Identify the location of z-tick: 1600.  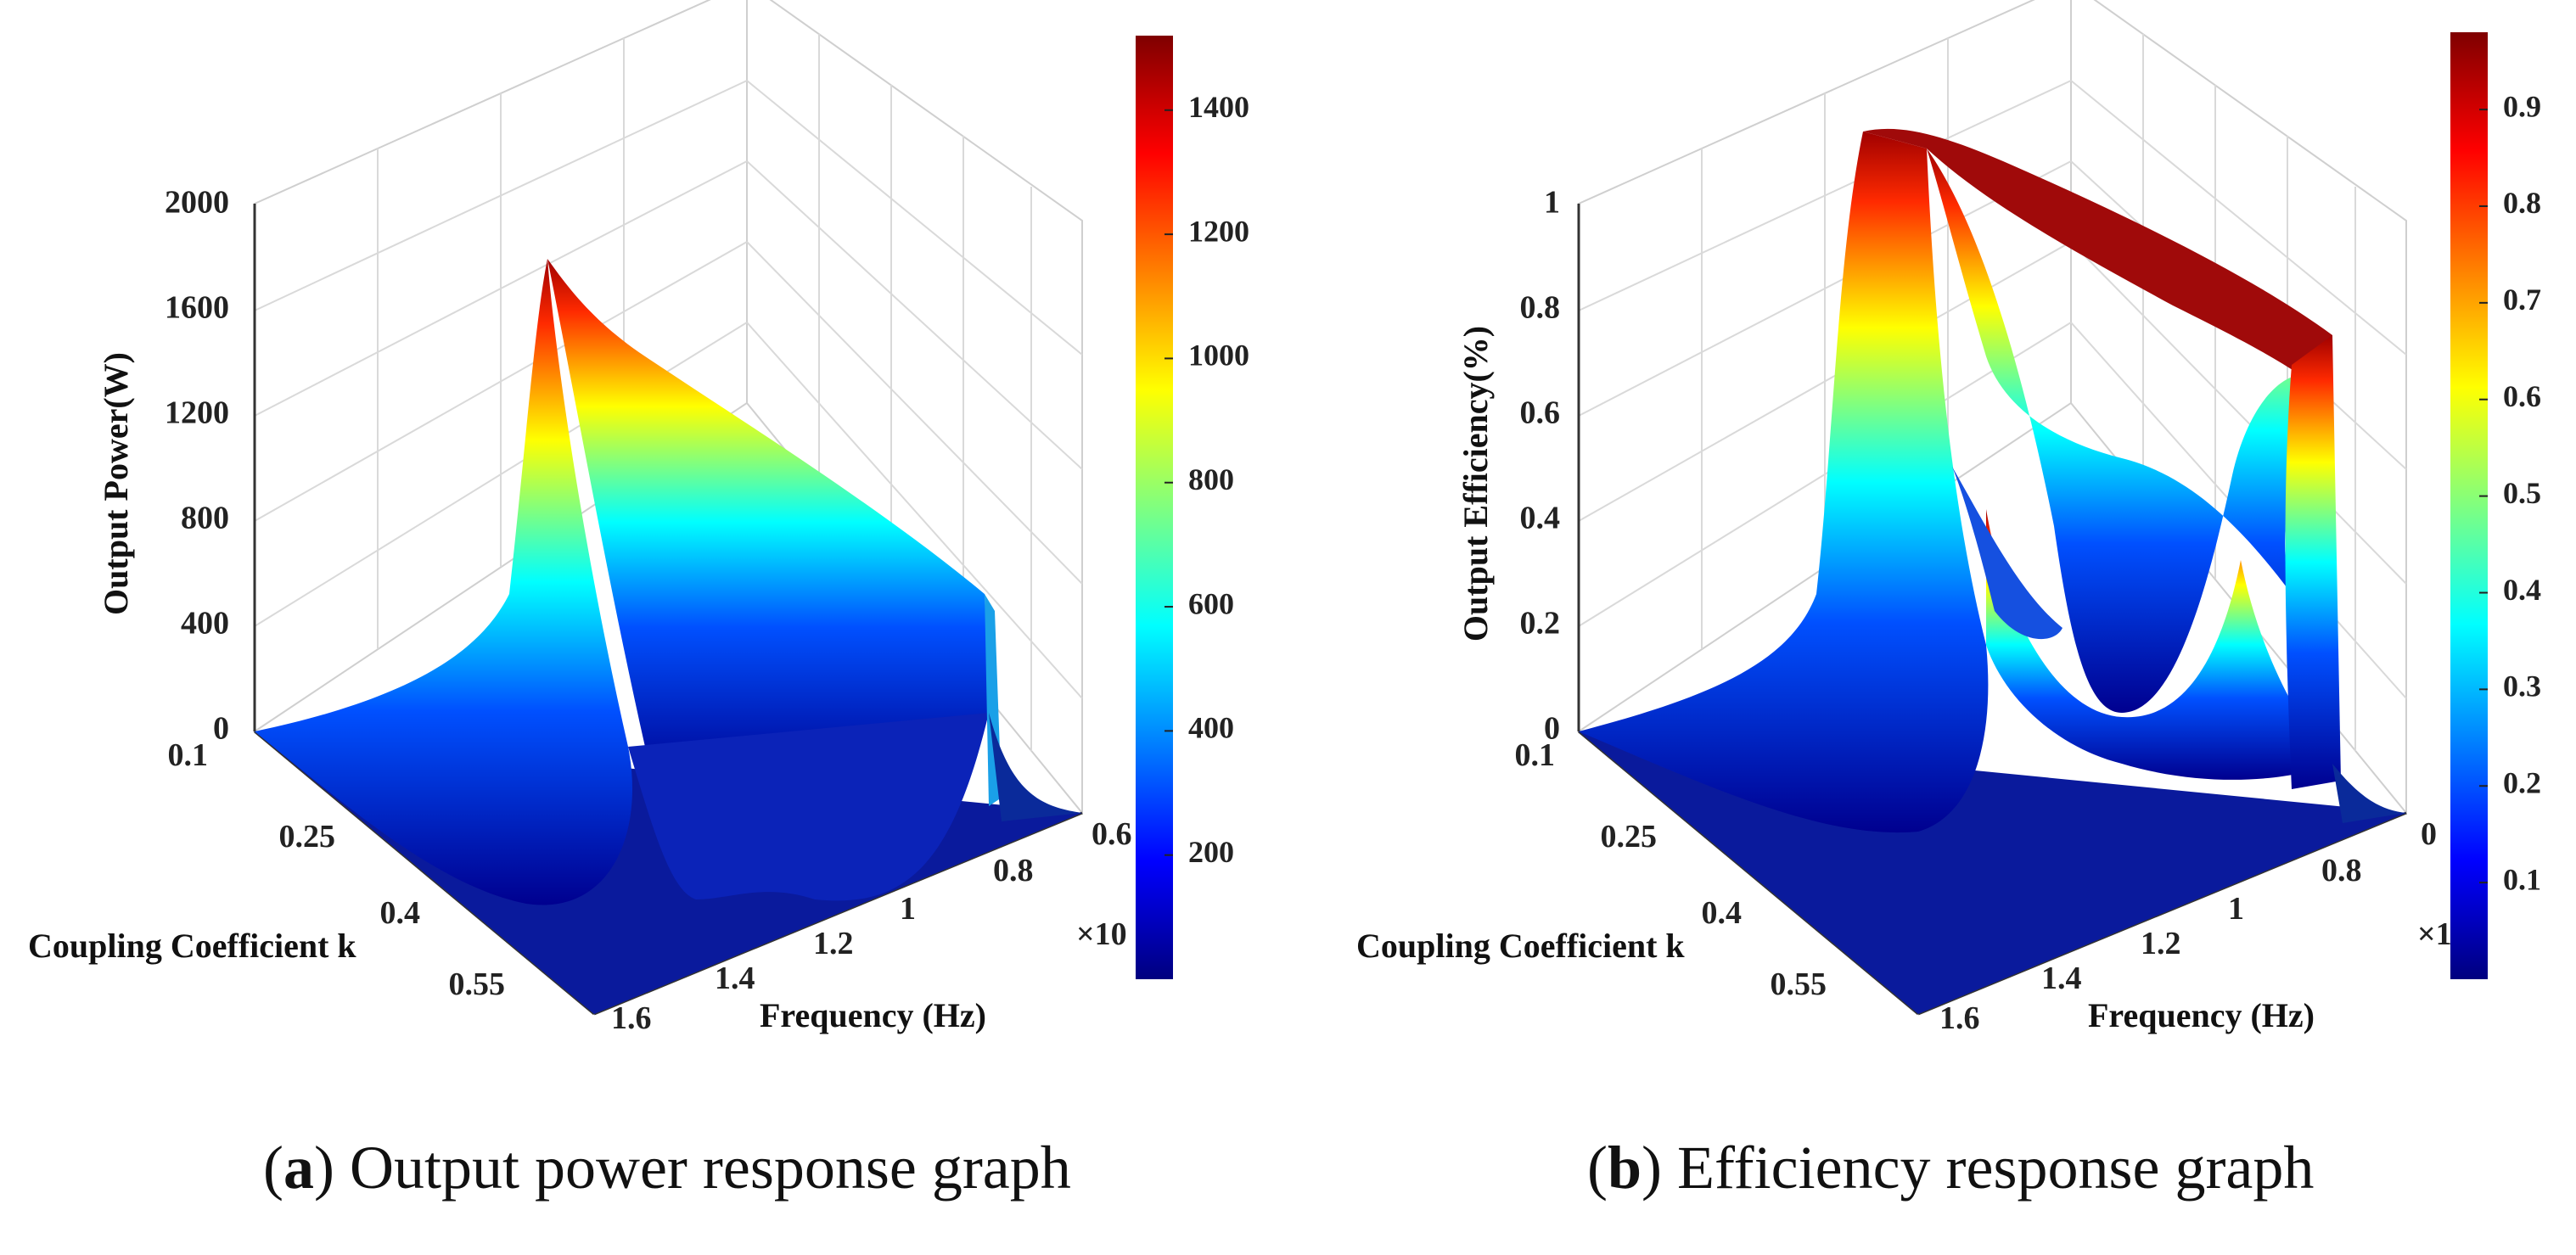
(197, 308).